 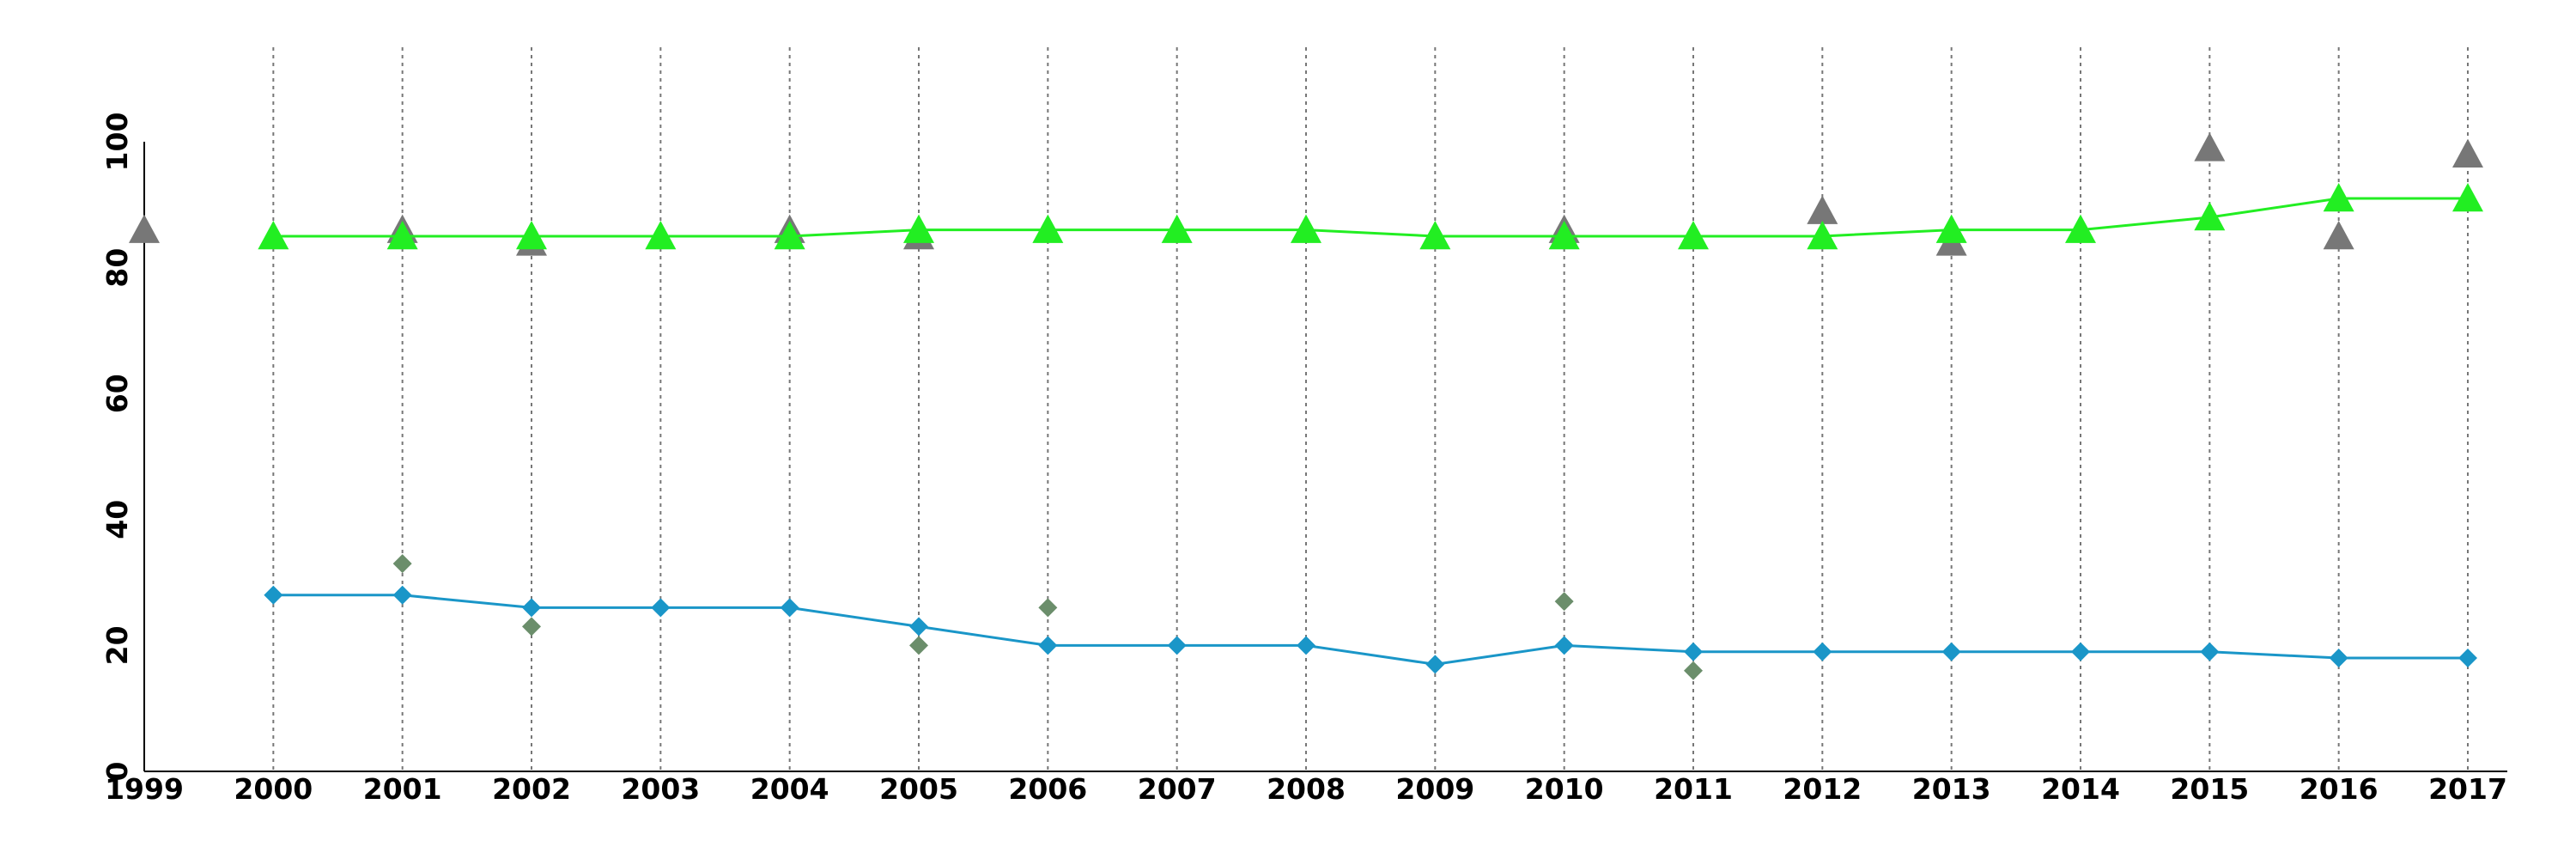 I want to click on x-tick-label: 2015, so click(x=2209, y=789).